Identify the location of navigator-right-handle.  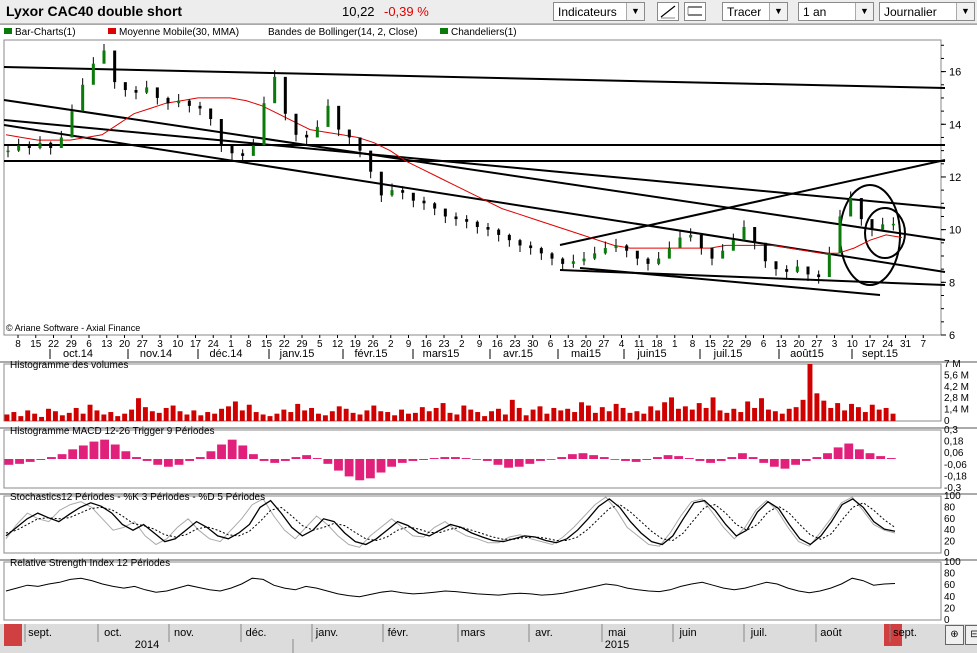
(893, 635).